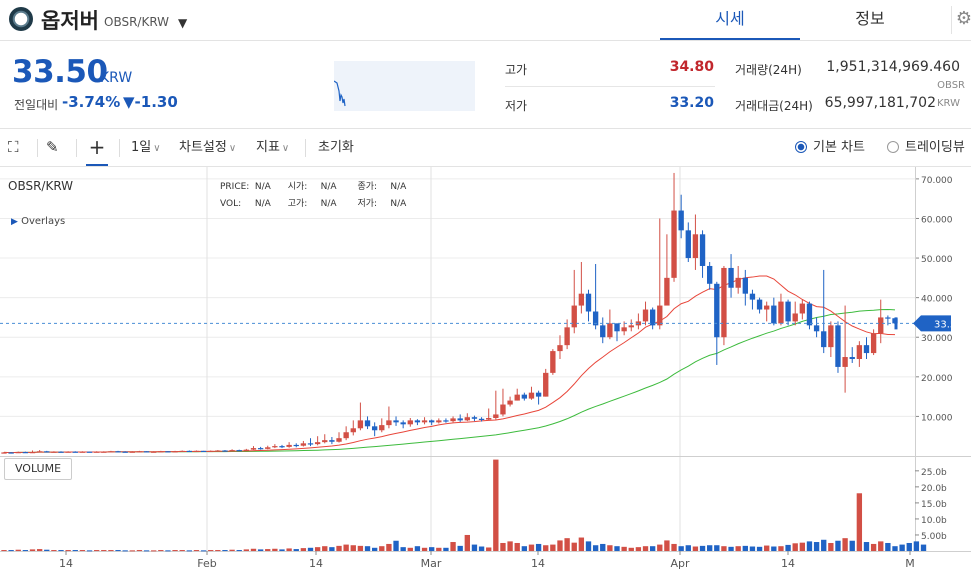 The height and width of the screenshot is (579, 971). What do you see at coordinates (183, 23) in the screenshot?
I see `chevron-down-icon: ▼` at bounding box center [183, 23].